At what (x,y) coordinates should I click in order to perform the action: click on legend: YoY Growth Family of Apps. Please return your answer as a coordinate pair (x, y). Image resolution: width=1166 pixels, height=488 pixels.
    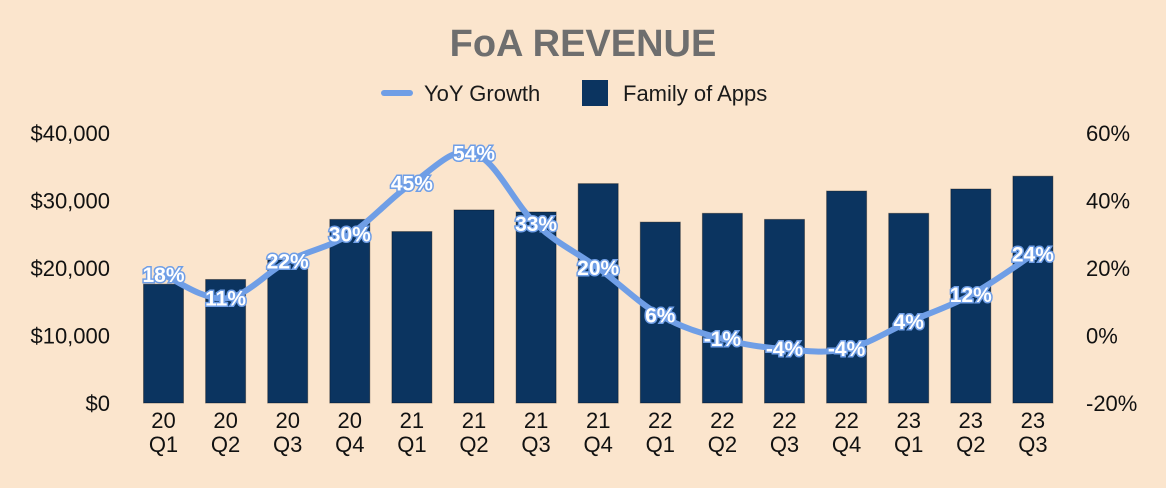
    Looking at the image, I should click on (574, 93).